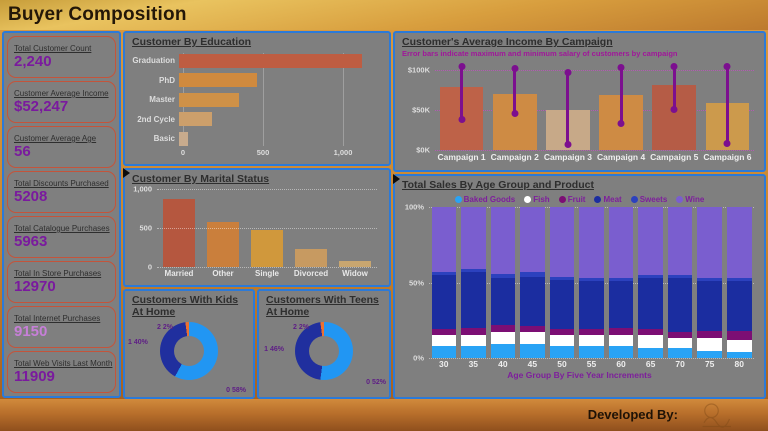  What do you see at coordinates (61, 282) in the screenshot?
I see `kpi-card-total-in-store-purchases: Total In Store Purchases 12970` at bounding box center [61, 282].